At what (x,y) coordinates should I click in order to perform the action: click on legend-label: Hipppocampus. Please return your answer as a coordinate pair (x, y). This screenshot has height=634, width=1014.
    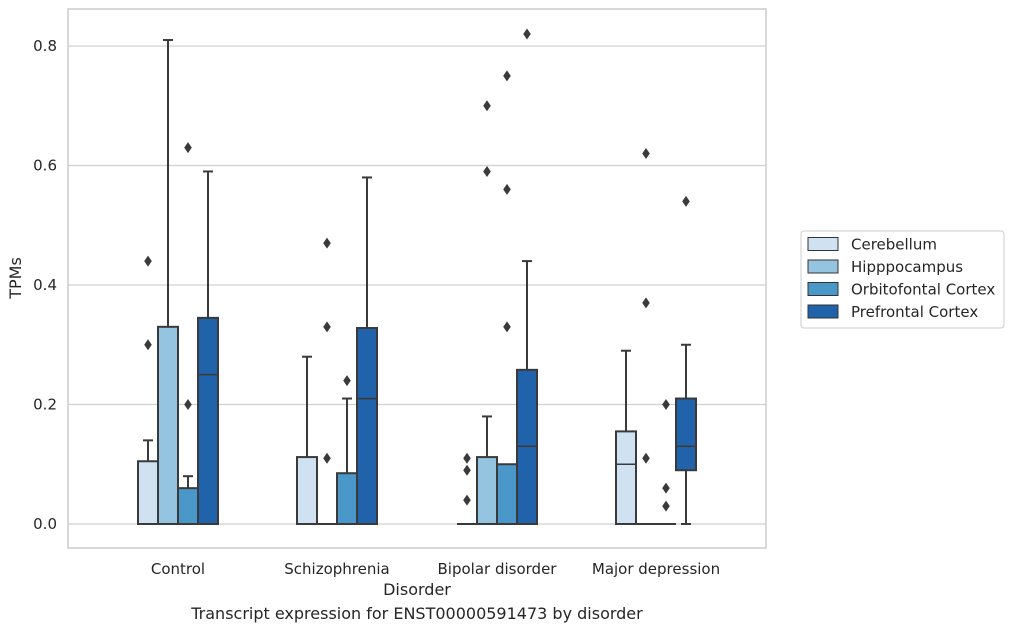
    Looking at the image, I should click on (907, 267).